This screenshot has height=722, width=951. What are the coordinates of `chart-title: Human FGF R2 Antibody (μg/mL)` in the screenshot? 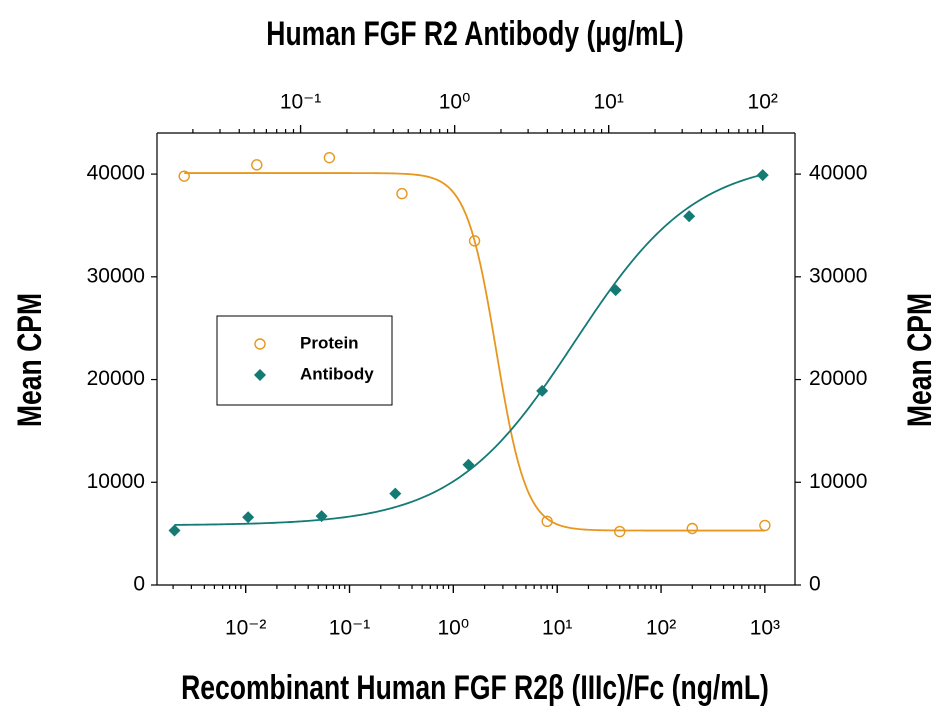 It's located at (474, 34).